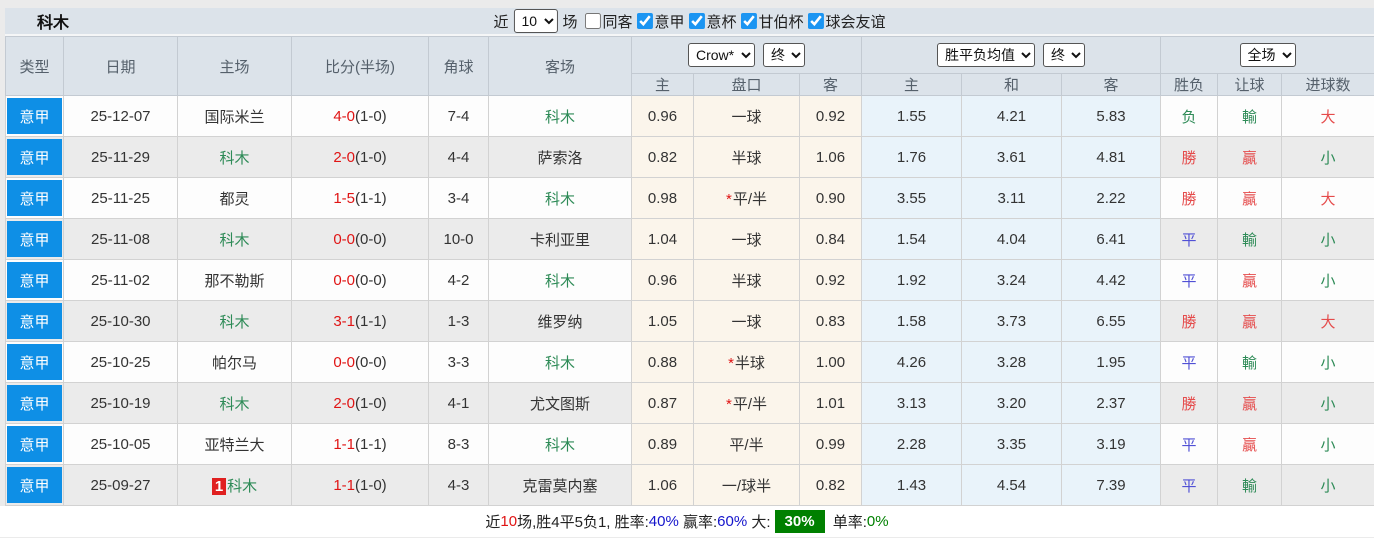 The image size is (1374, 538). What do you see at coordinates (1064, 55) in the screenshot?
I see `avg-time-select: 终` at bounding box center [1064, 55].